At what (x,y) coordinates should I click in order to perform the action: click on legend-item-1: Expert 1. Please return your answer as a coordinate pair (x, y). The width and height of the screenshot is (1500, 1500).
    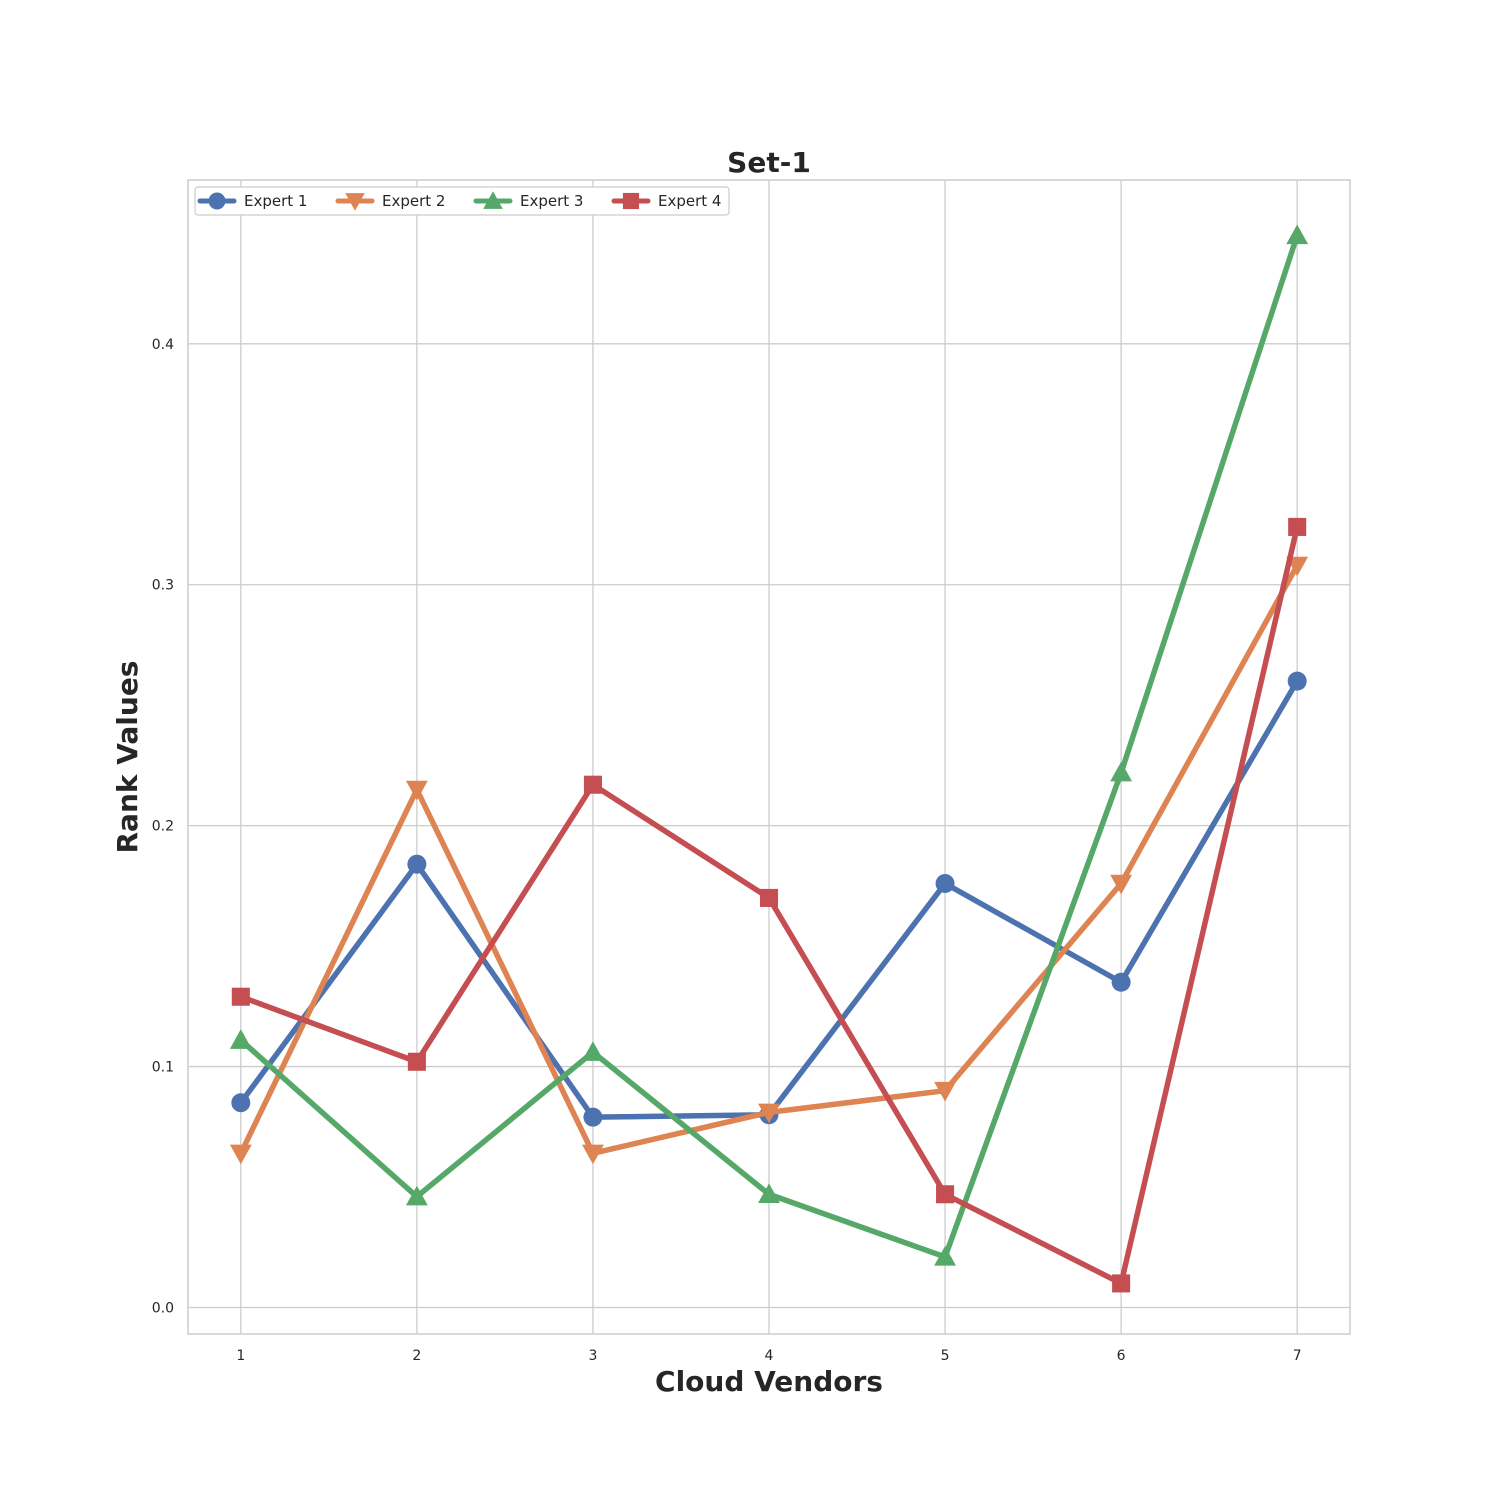
    Looking at the image, I should click on (252, 201).